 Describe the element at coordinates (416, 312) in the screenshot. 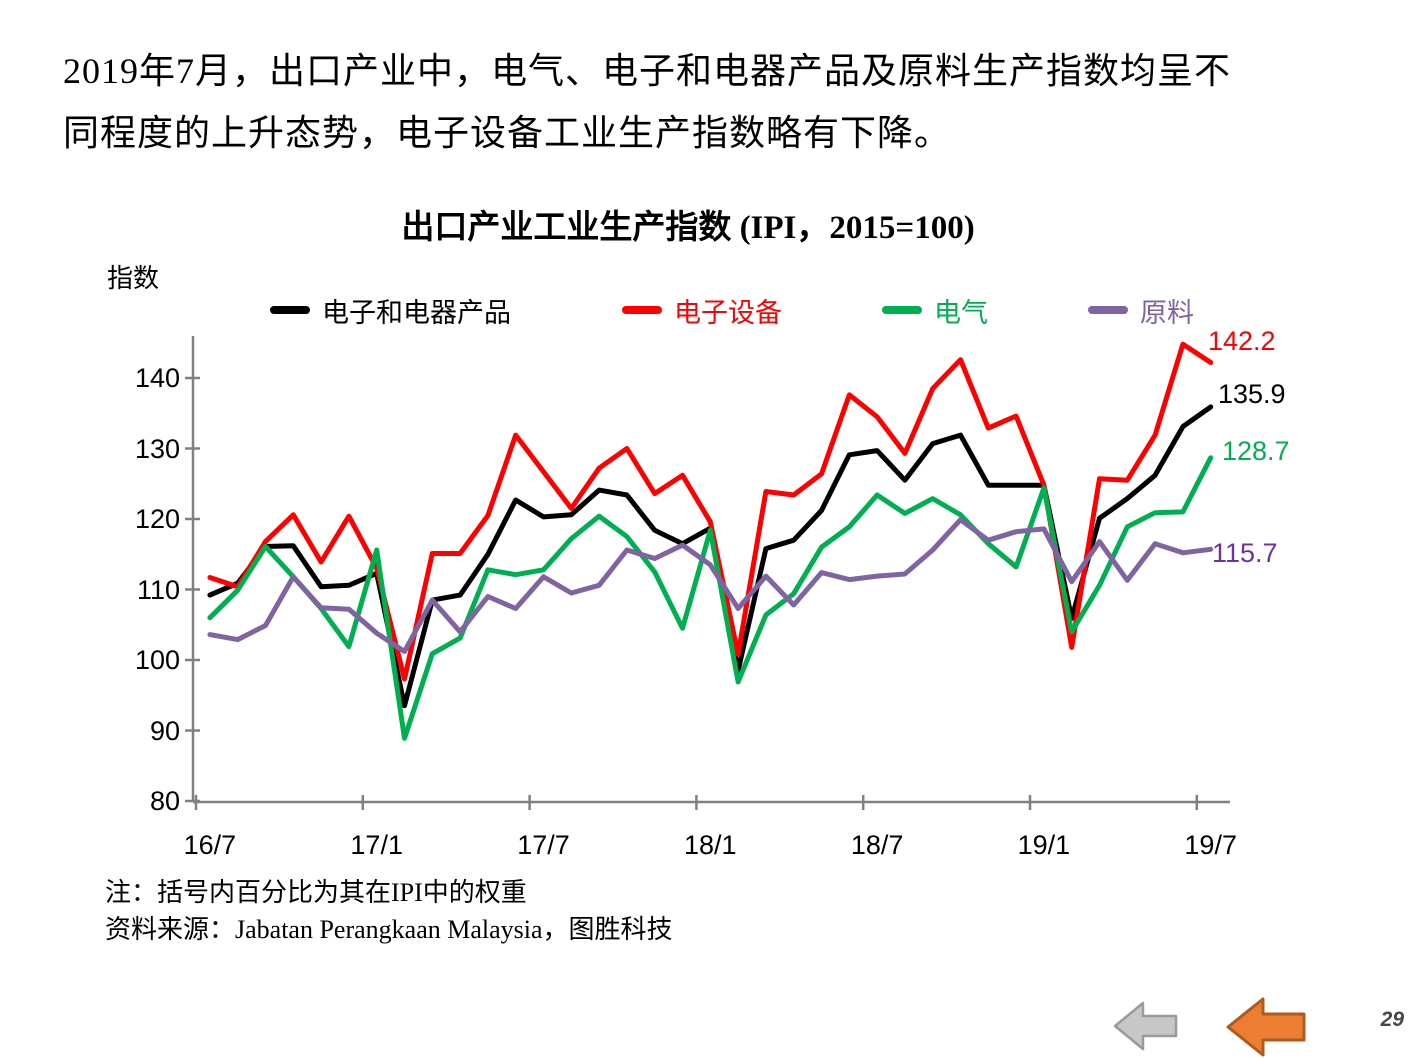

I see `legend-label: 电子和电器产品` at that location.